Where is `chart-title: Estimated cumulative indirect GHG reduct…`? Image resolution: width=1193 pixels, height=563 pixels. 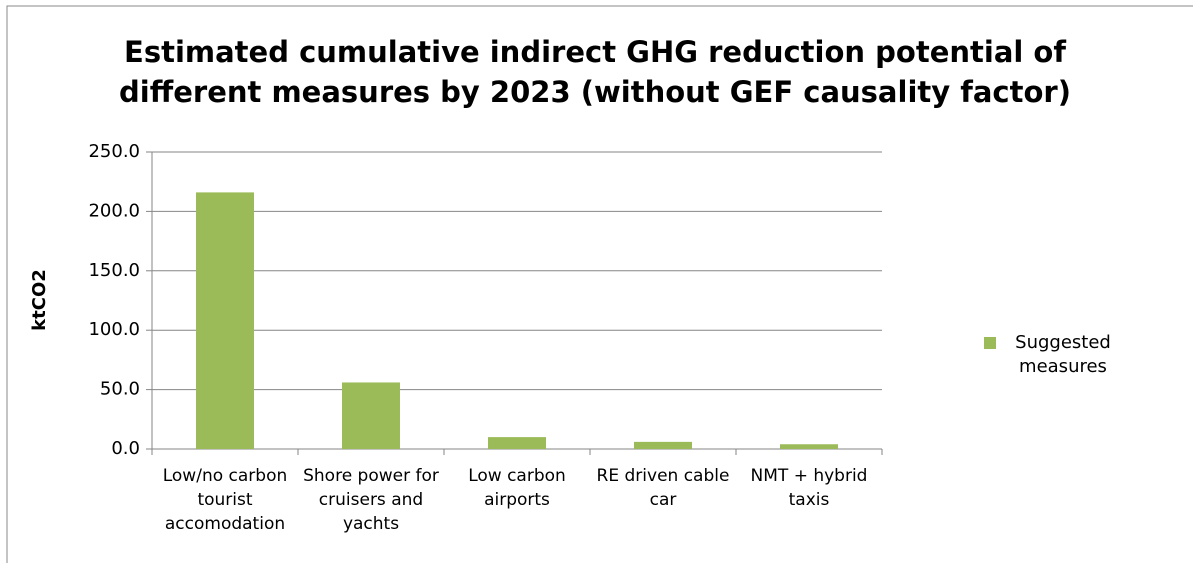
chart-title: Estimated cumulative indirect GHG reduct… is located at coordinates (595, 72).